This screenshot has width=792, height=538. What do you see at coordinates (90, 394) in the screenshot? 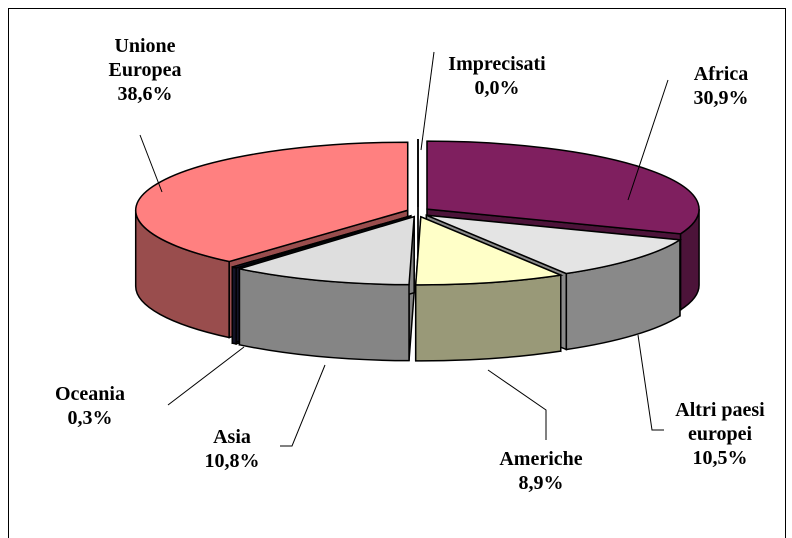
I see `category-label: Oceania` at bounding box center [90, 394].